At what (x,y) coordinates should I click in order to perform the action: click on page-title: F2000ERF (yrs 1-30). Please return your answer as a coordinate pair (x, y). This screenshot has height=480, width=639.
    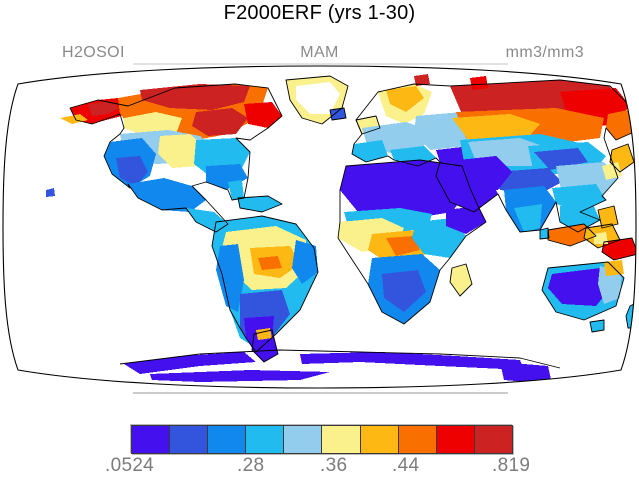
    Looking at the image, I should click on (319, 13).